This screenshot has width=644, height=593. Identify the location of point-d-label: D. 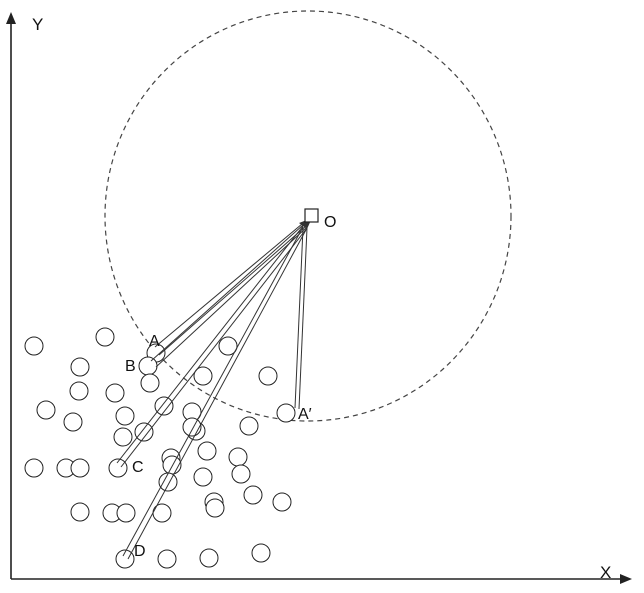
(140, 551).